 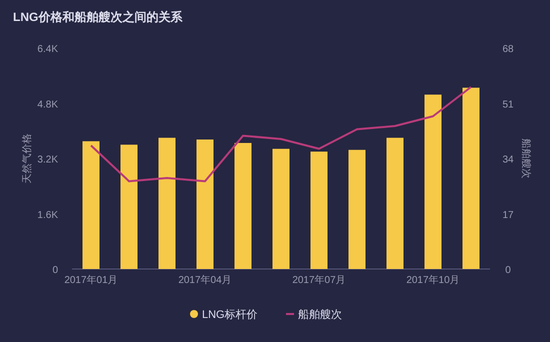 What do you see at coordinates (205, 280) in the screenshot?
I see `x-tick-label: 2017年04月` at bounding box center [205, 280].